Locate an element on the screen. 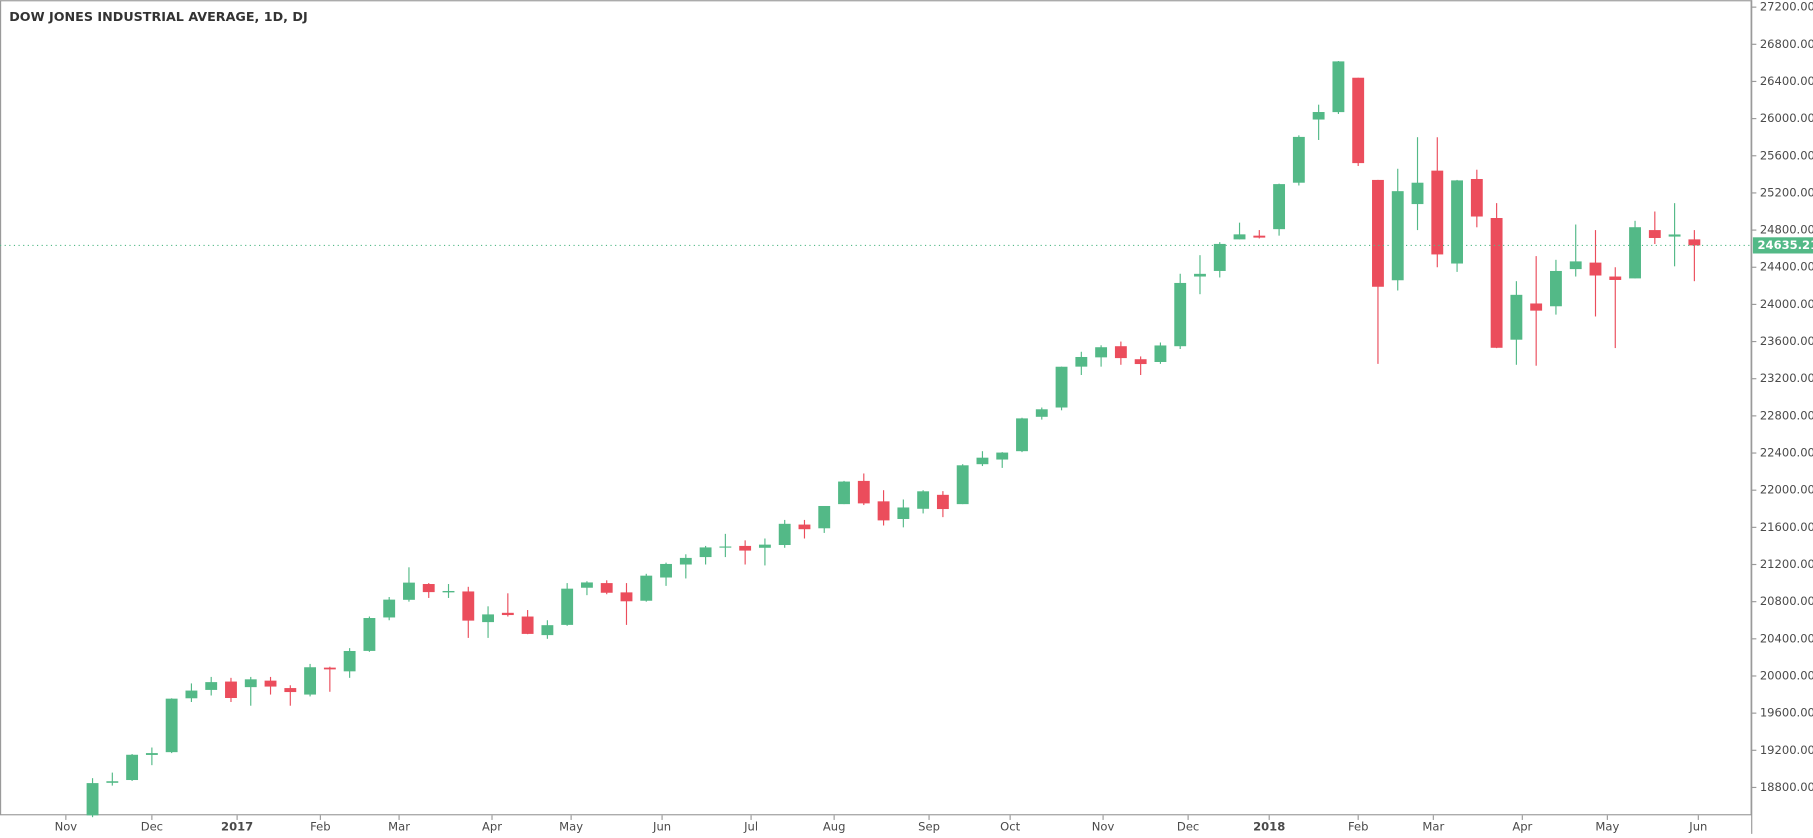 The height and width of the screenshot is (838, 1813). y-tick-label: 24400.00 is located at coordinates (1786, 267).